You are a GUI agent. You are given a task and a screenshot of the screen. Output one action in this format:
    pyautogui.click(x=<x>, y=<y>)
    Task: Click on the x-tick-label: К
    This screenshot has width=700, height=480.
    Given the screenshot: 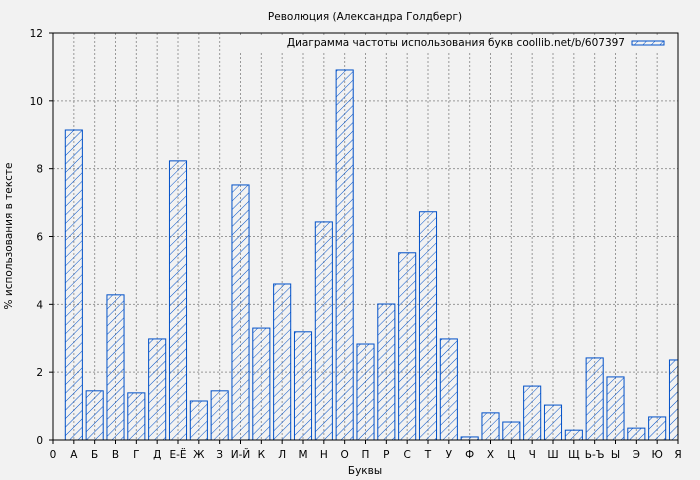 What is the action you would take?
    pyautogui.click(x=262, y=455)
    